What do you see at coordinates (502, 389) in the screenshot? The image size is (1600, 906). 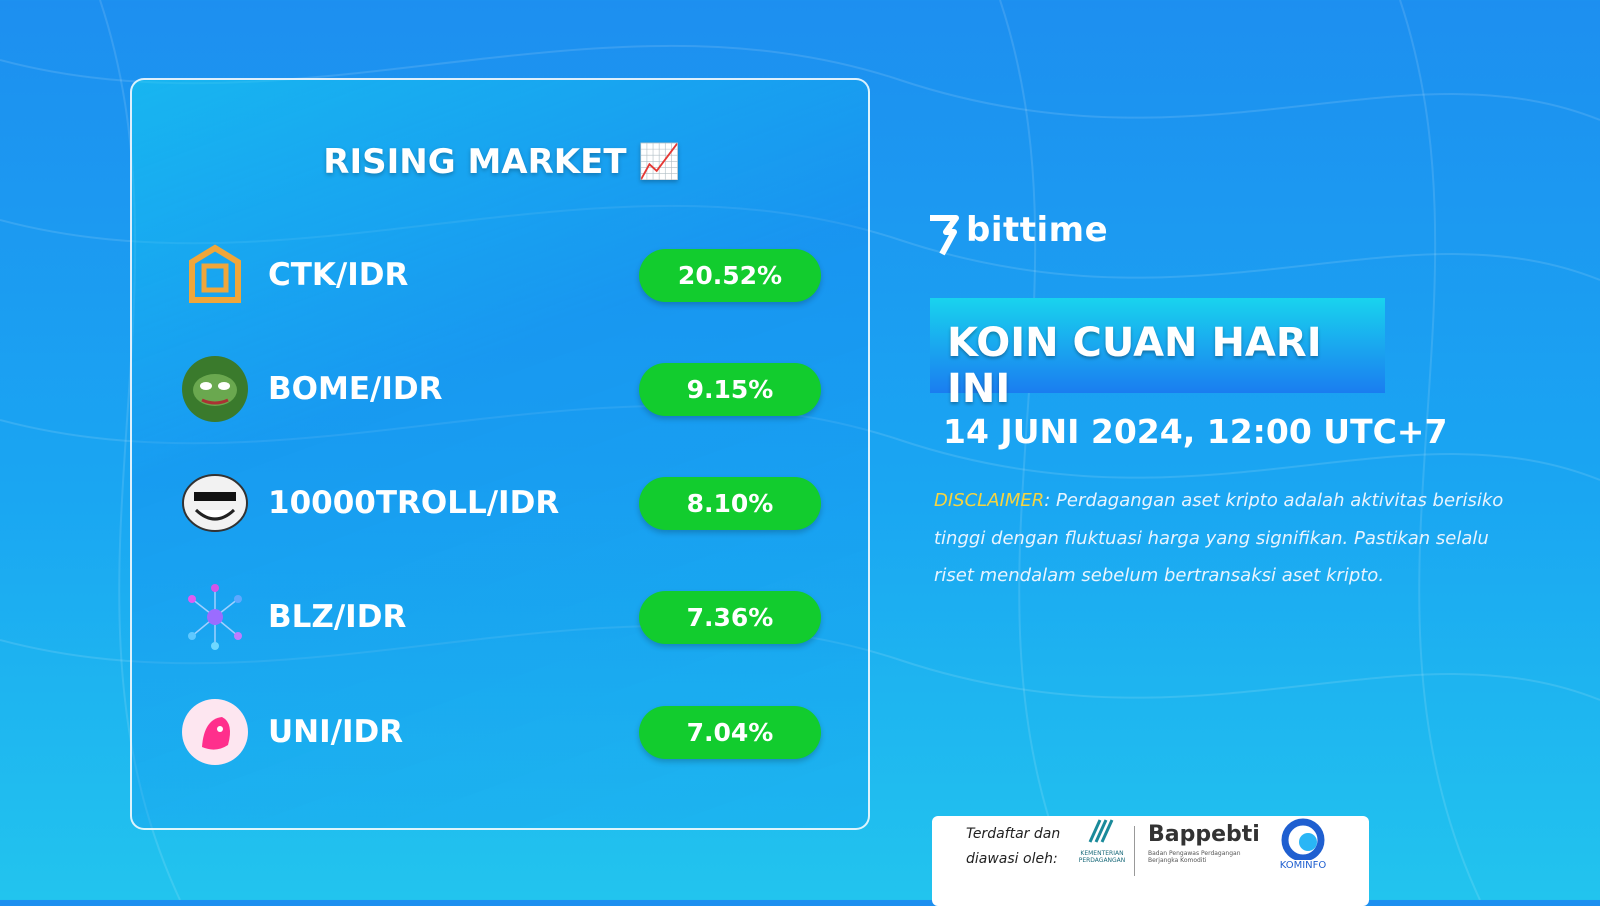 I see `coin-row: BOME/IDR 9.15%` at bounding box center [502, 389].